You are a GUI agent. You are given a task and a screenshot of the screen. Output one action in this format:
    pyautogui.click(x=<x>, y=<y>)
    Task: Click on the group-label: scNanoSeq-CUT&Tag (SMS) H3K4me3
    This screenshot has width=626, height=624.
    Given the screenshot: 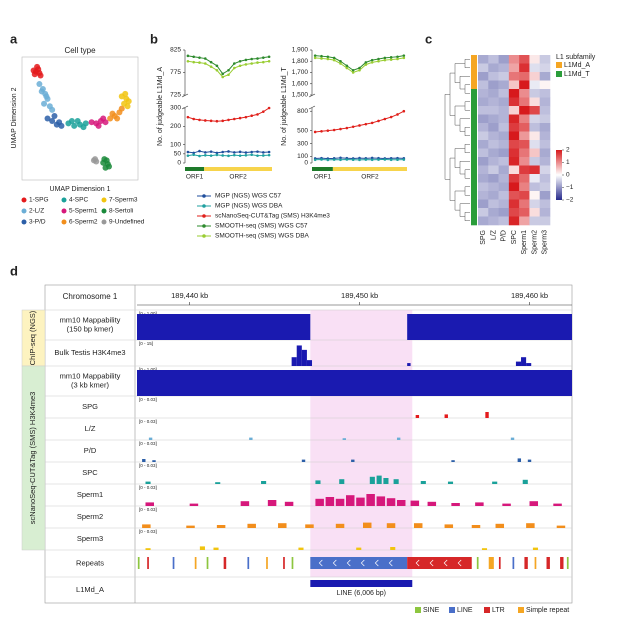 What is the action you would take?
    pyautogui.click(x=32, y=458)
    